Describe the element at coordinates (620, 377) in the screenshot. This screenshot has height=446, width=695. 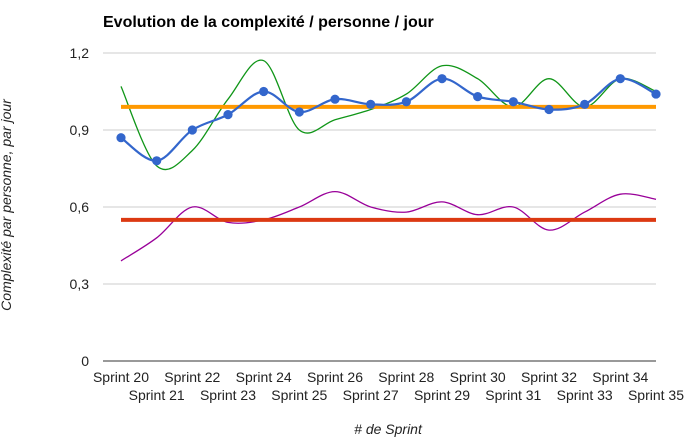
I see `x-tick-label: Sprint 34` at that location.